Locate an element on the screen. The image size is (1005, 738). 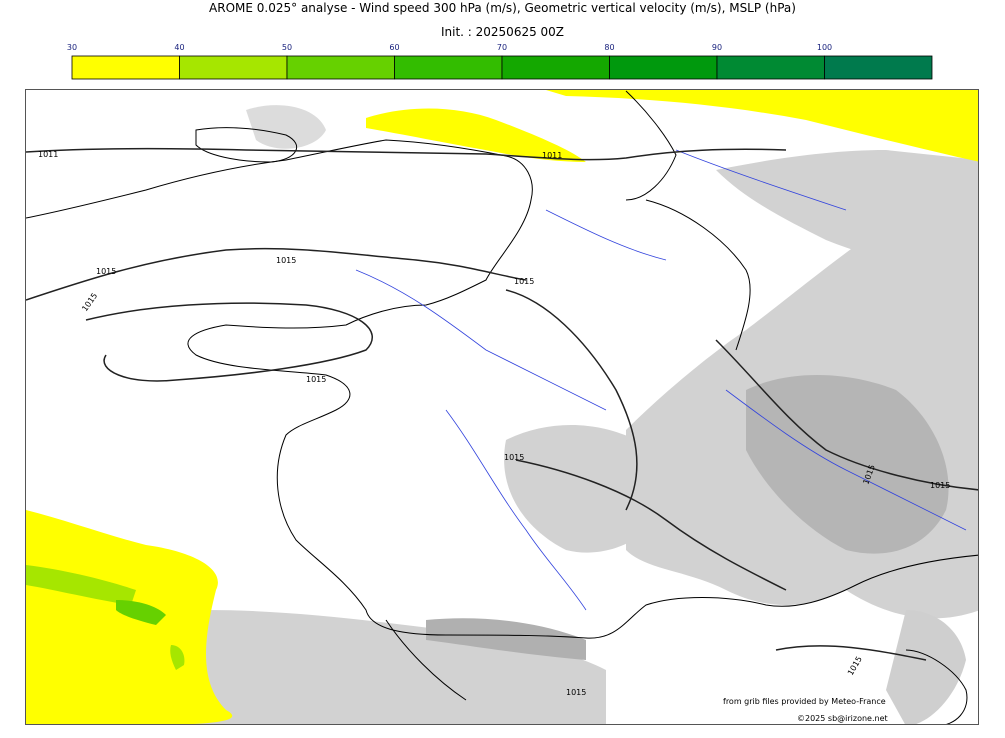
colorbar-segments is located at coordinates (502, 67).